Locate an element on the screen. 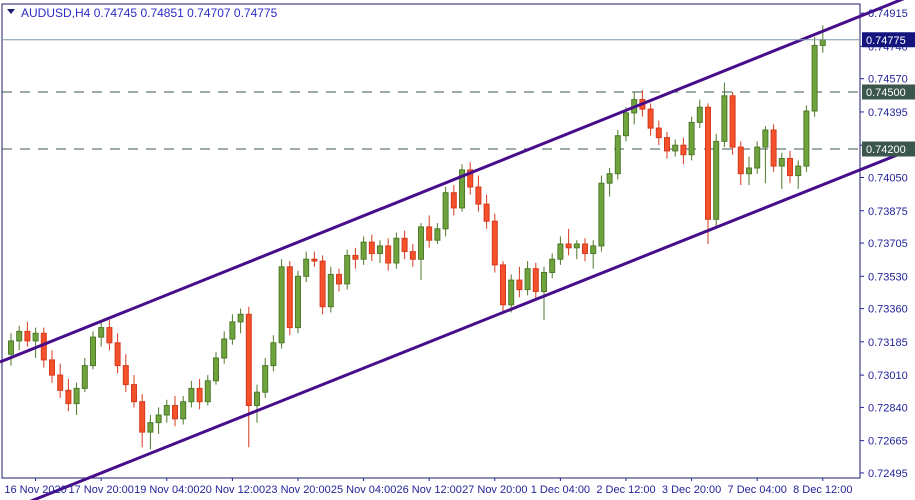  current-price-label: 0.74775 is located at coordinates (886, 41).